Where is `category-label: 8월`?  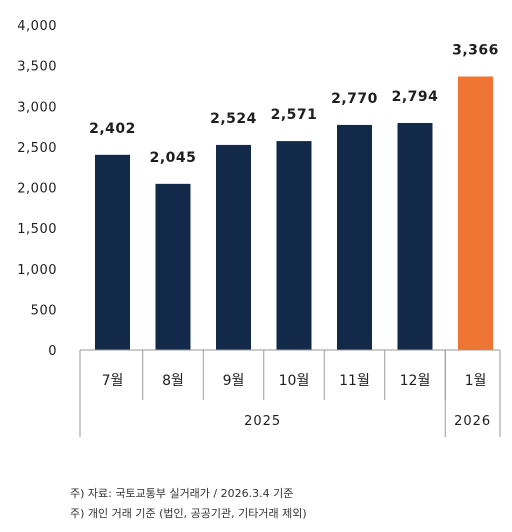
category-label: 8월 is located at coordinates (173, 381).